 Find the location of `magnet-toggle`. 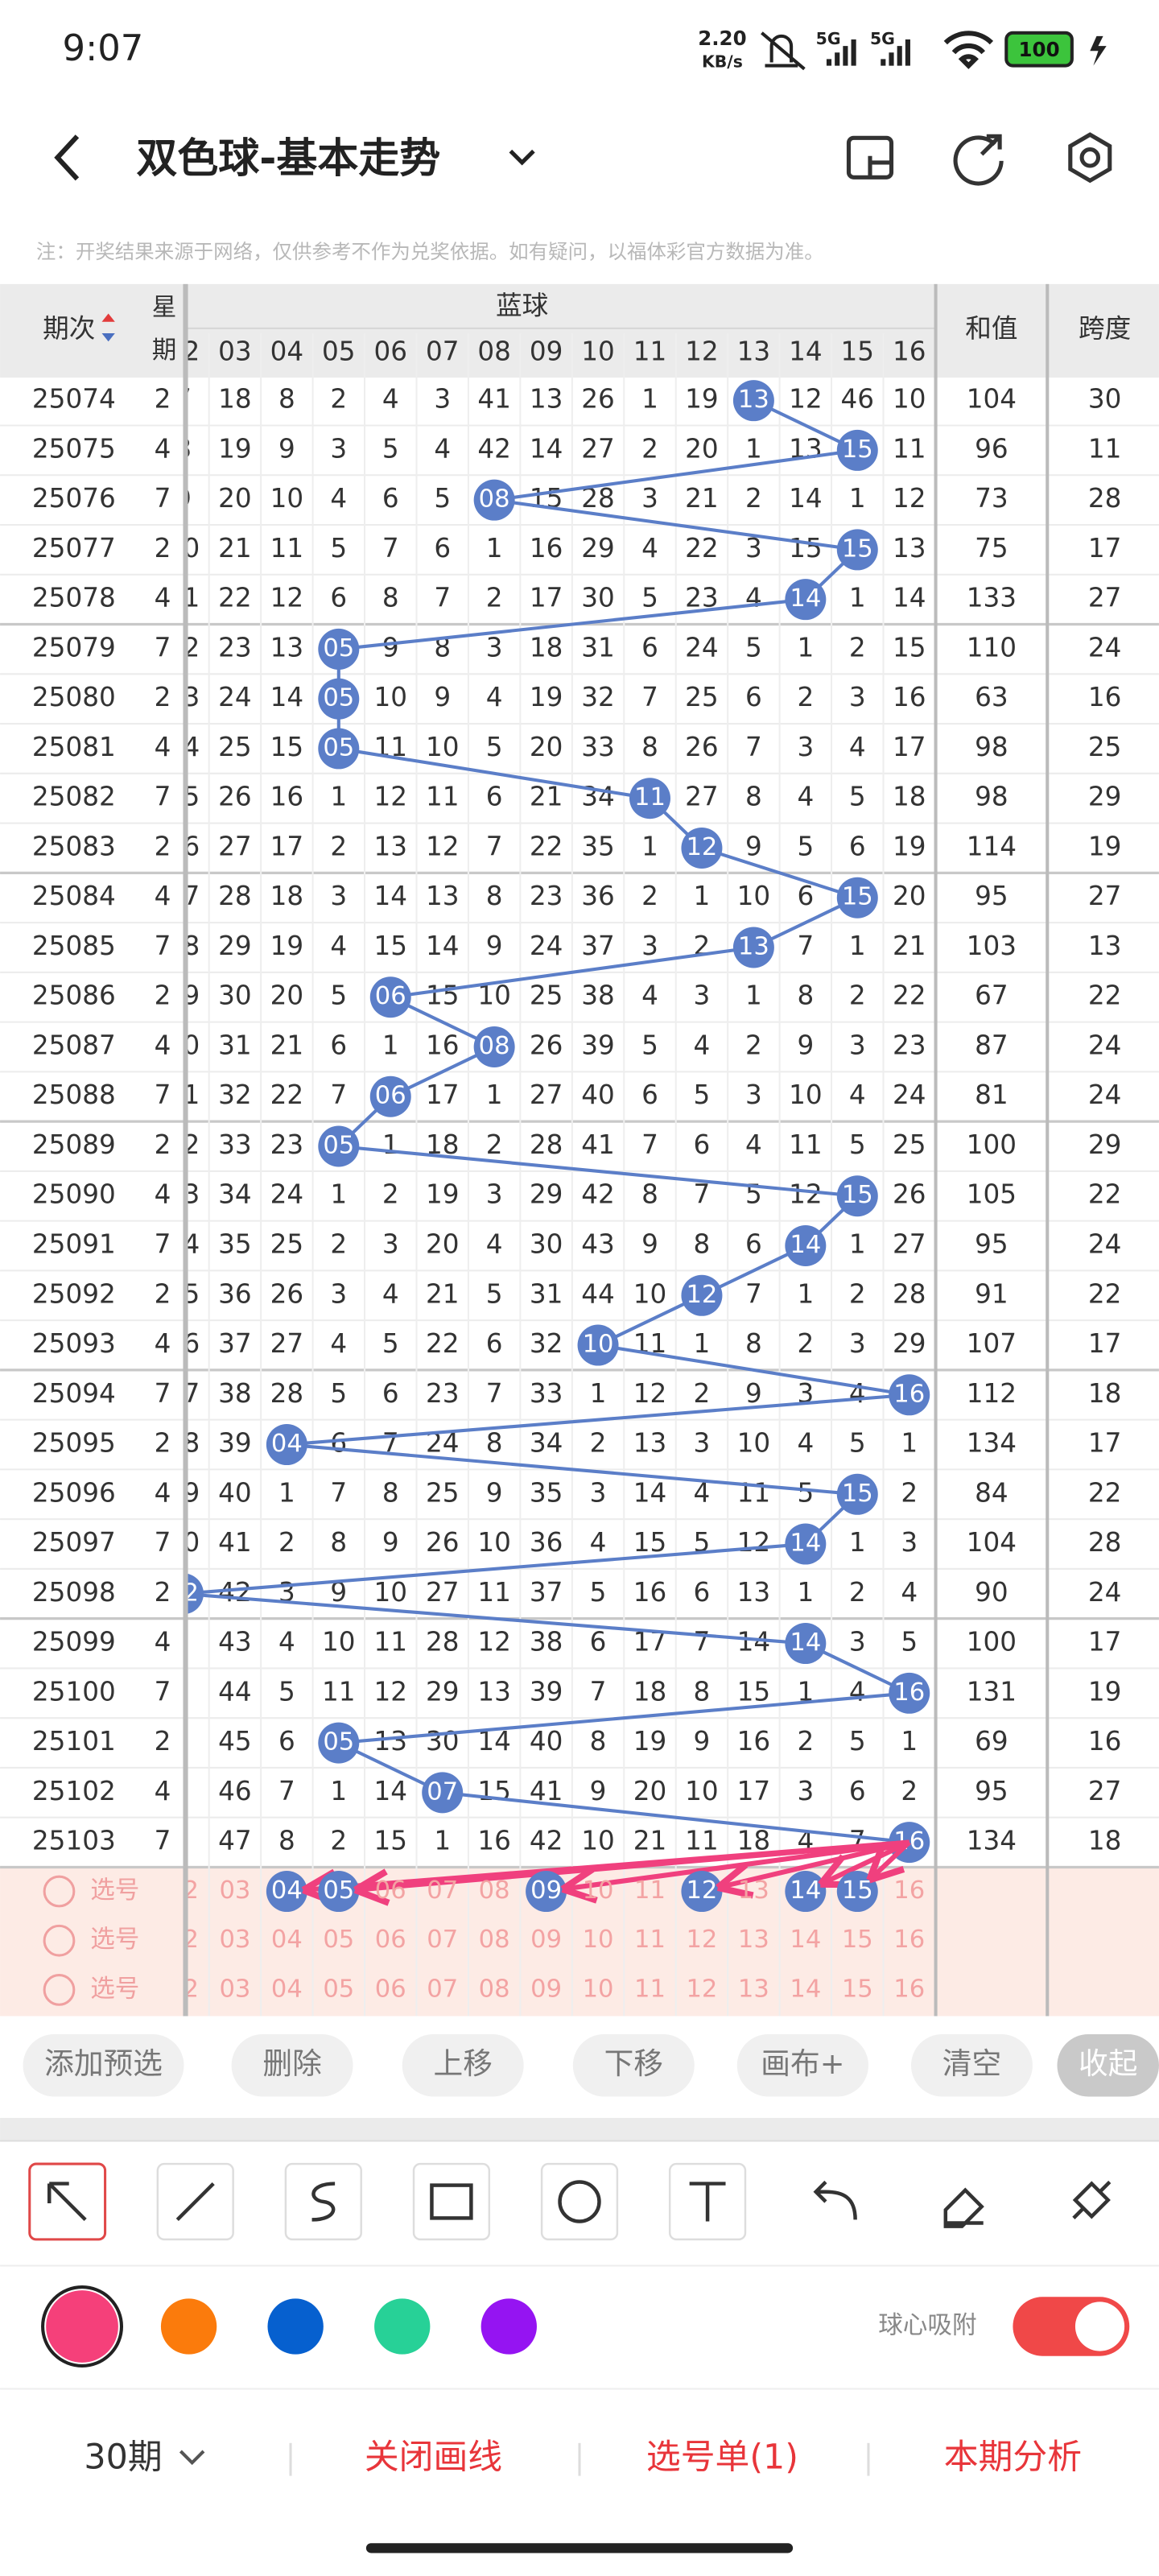

magnet-toggle is located at coordinates (1071, 2326).